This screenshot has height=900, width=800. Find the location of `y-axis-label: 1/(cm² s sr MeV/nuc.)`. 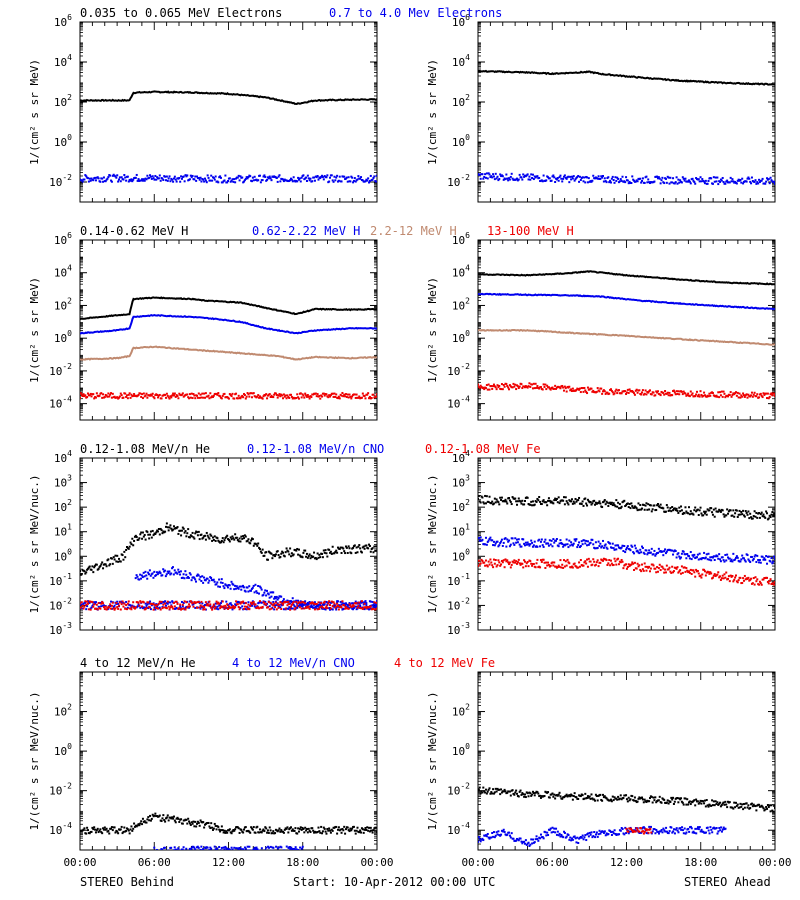

y-axis-label: 1/(cm² s sr MeV/nuc.) is located at coordinates (432, 543).